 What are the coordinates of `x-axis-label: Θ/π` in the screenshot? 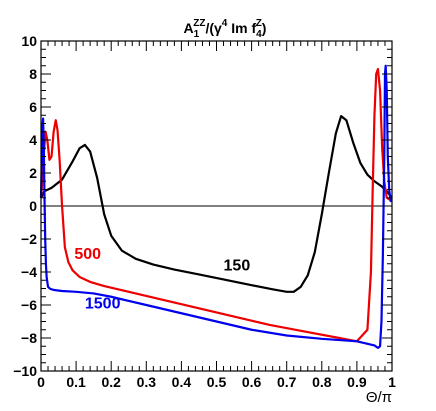 It's located at (379, 397).